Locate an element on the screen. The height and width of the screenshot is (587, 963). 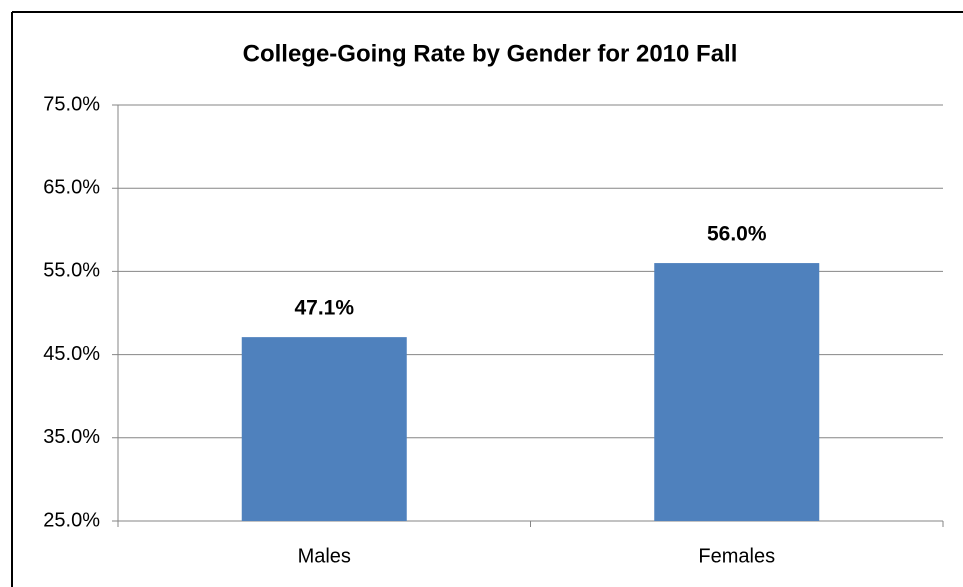
data-label: 56.0% is located at coordinates (737, 234).